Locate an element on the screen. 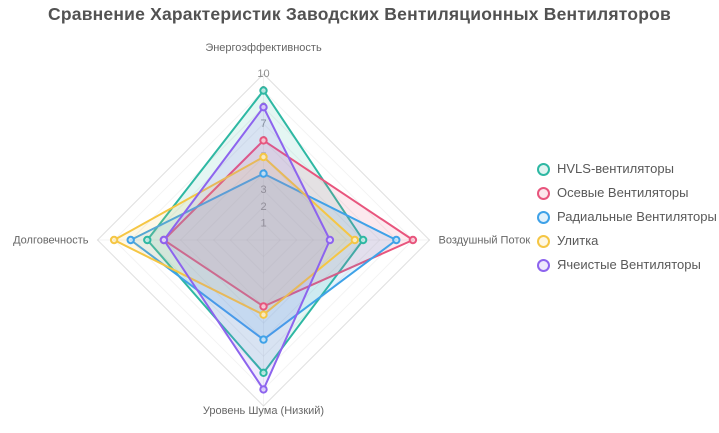  tick-label-7: 7 is located at coordinates (263, 124).